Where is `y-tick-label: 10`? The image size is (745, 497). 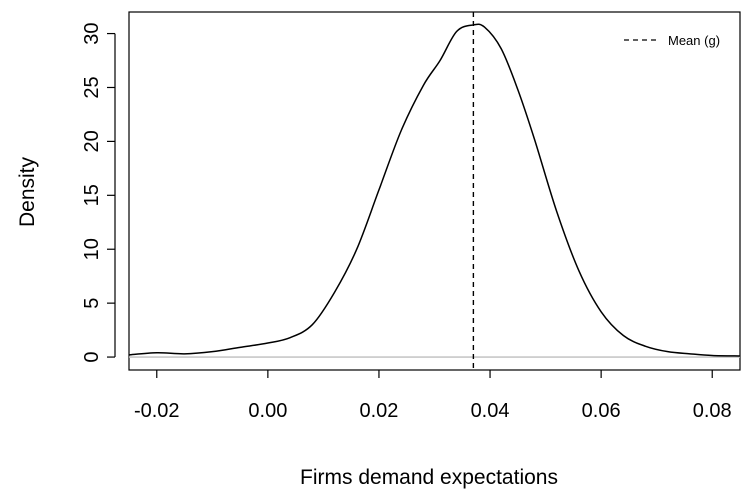
y-tick-label: 10 is located at coordinates (92, 249).